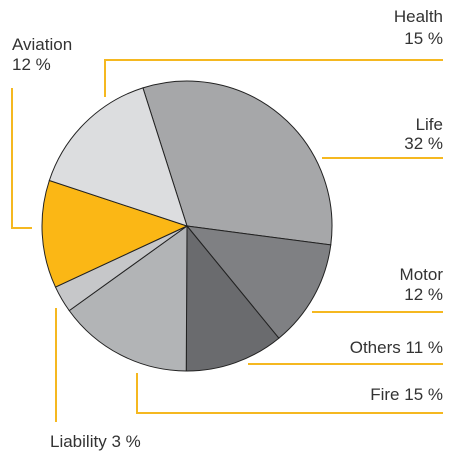 The width and height of the screenshot is (454, 463). I want to click on category-name: Liability, so click(78, 441).